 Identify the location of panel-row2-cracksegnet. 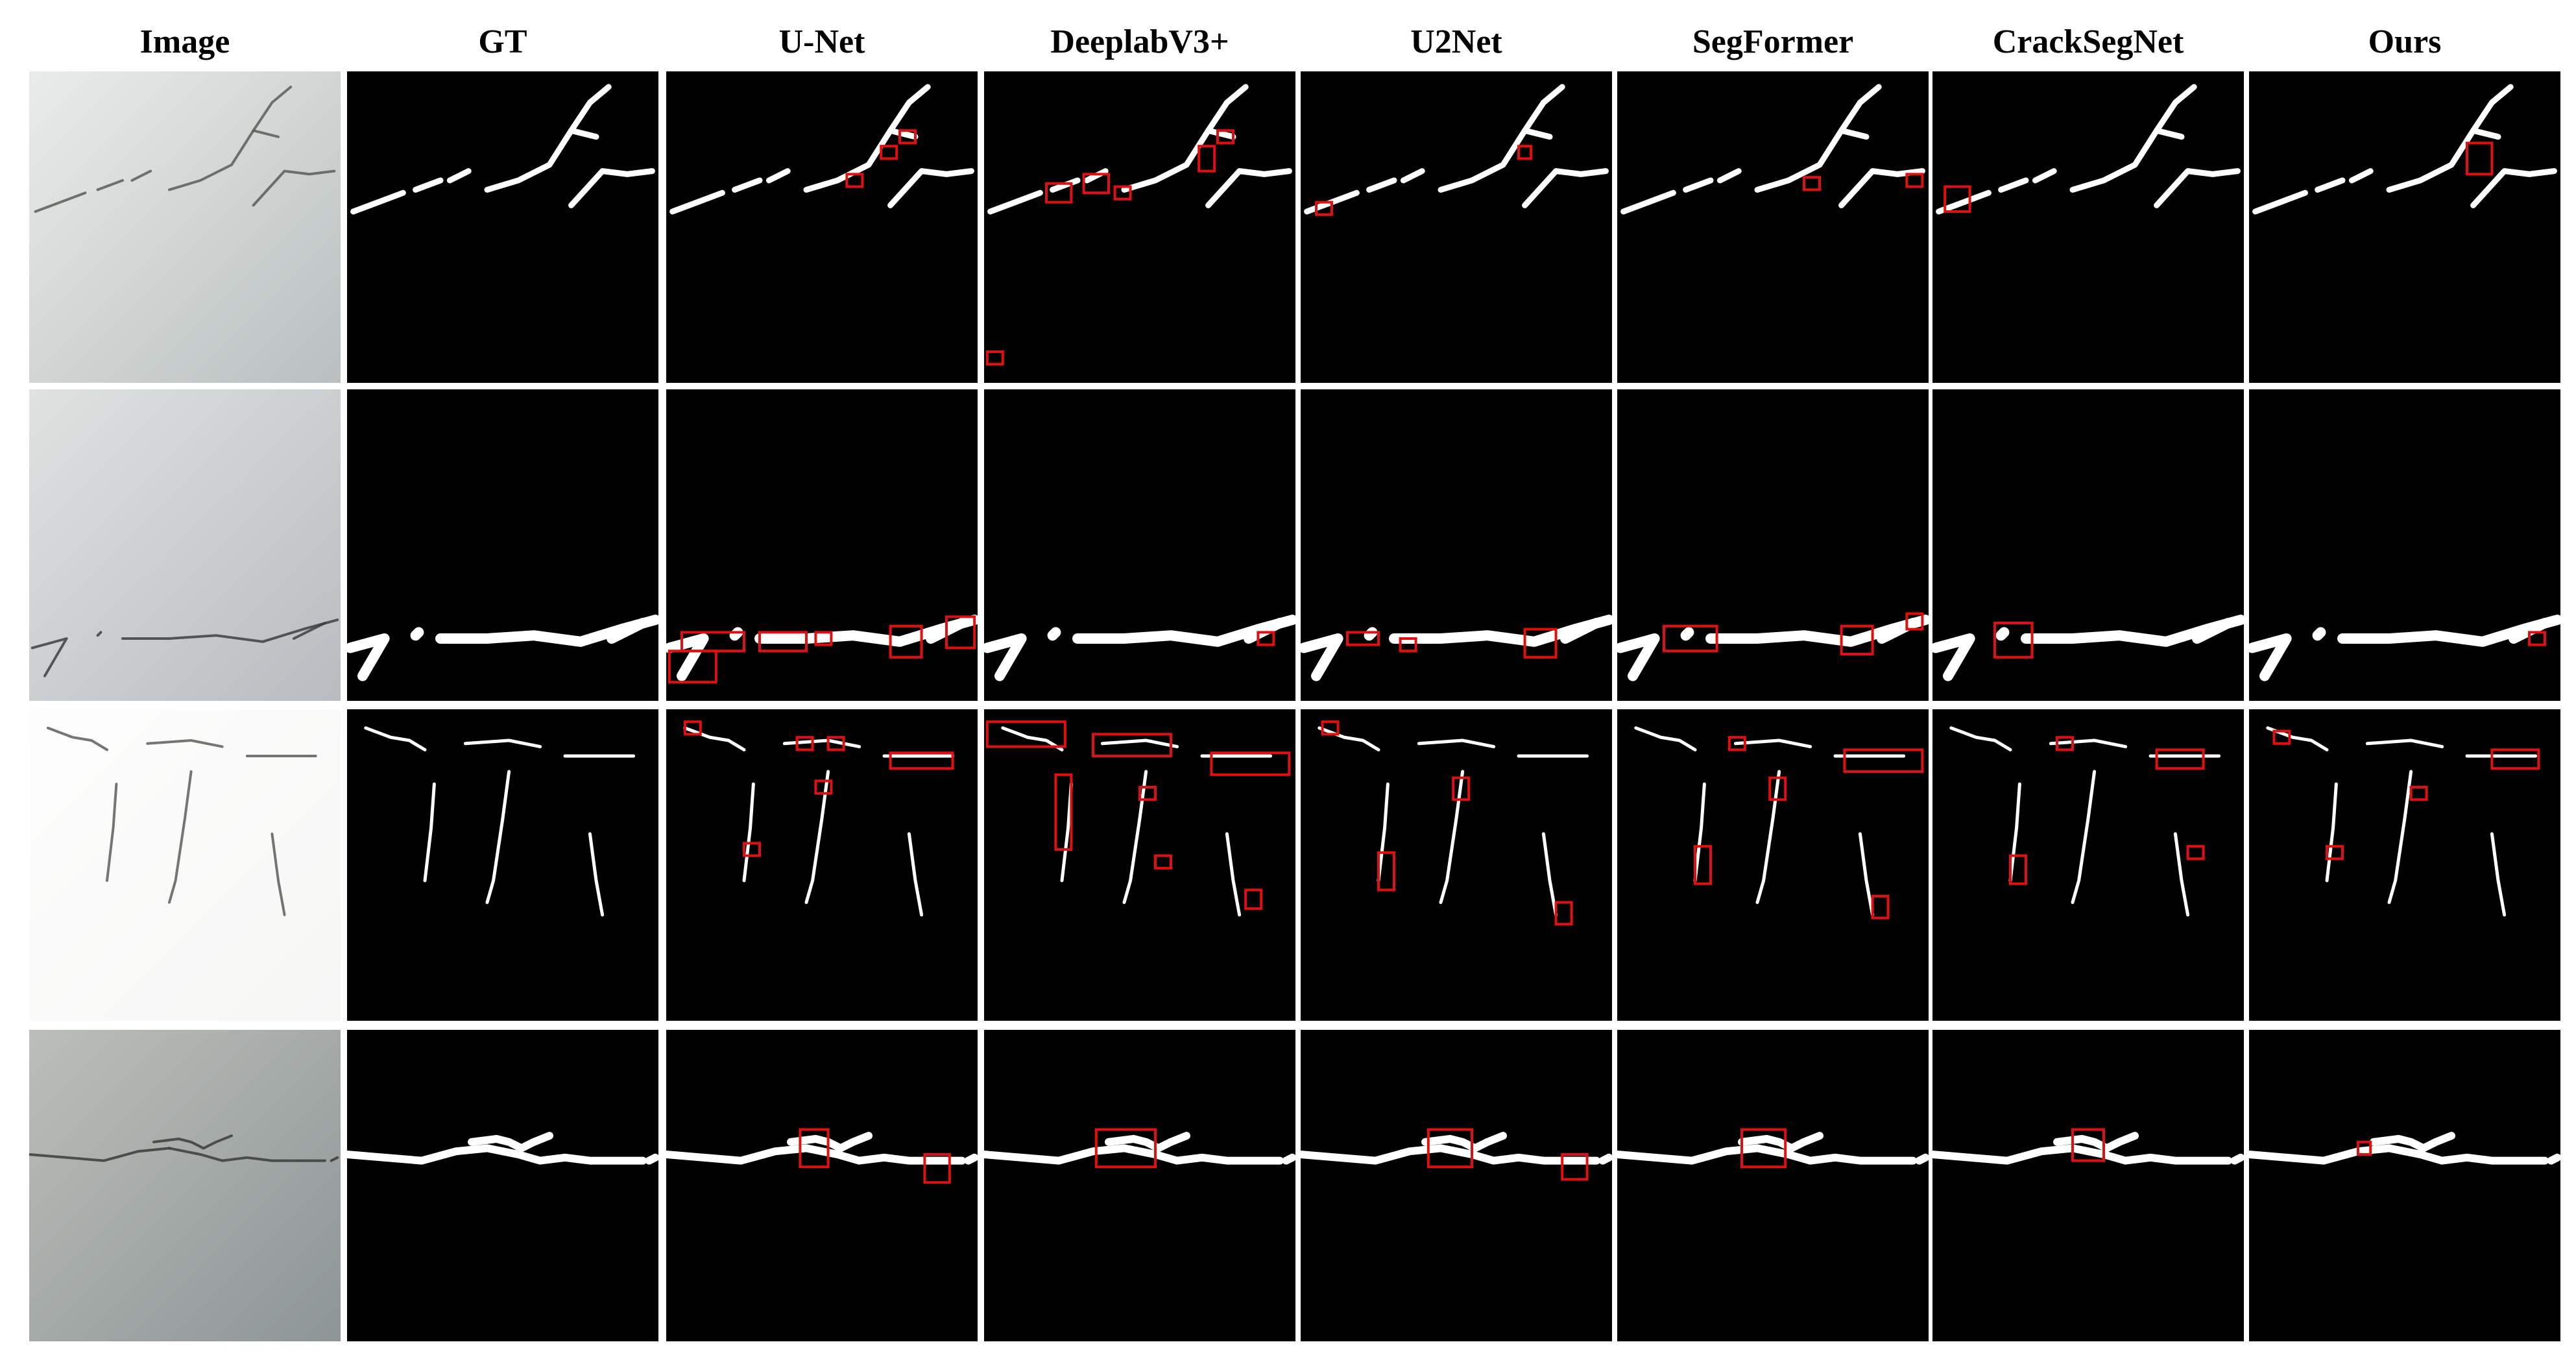
(2088, 545).